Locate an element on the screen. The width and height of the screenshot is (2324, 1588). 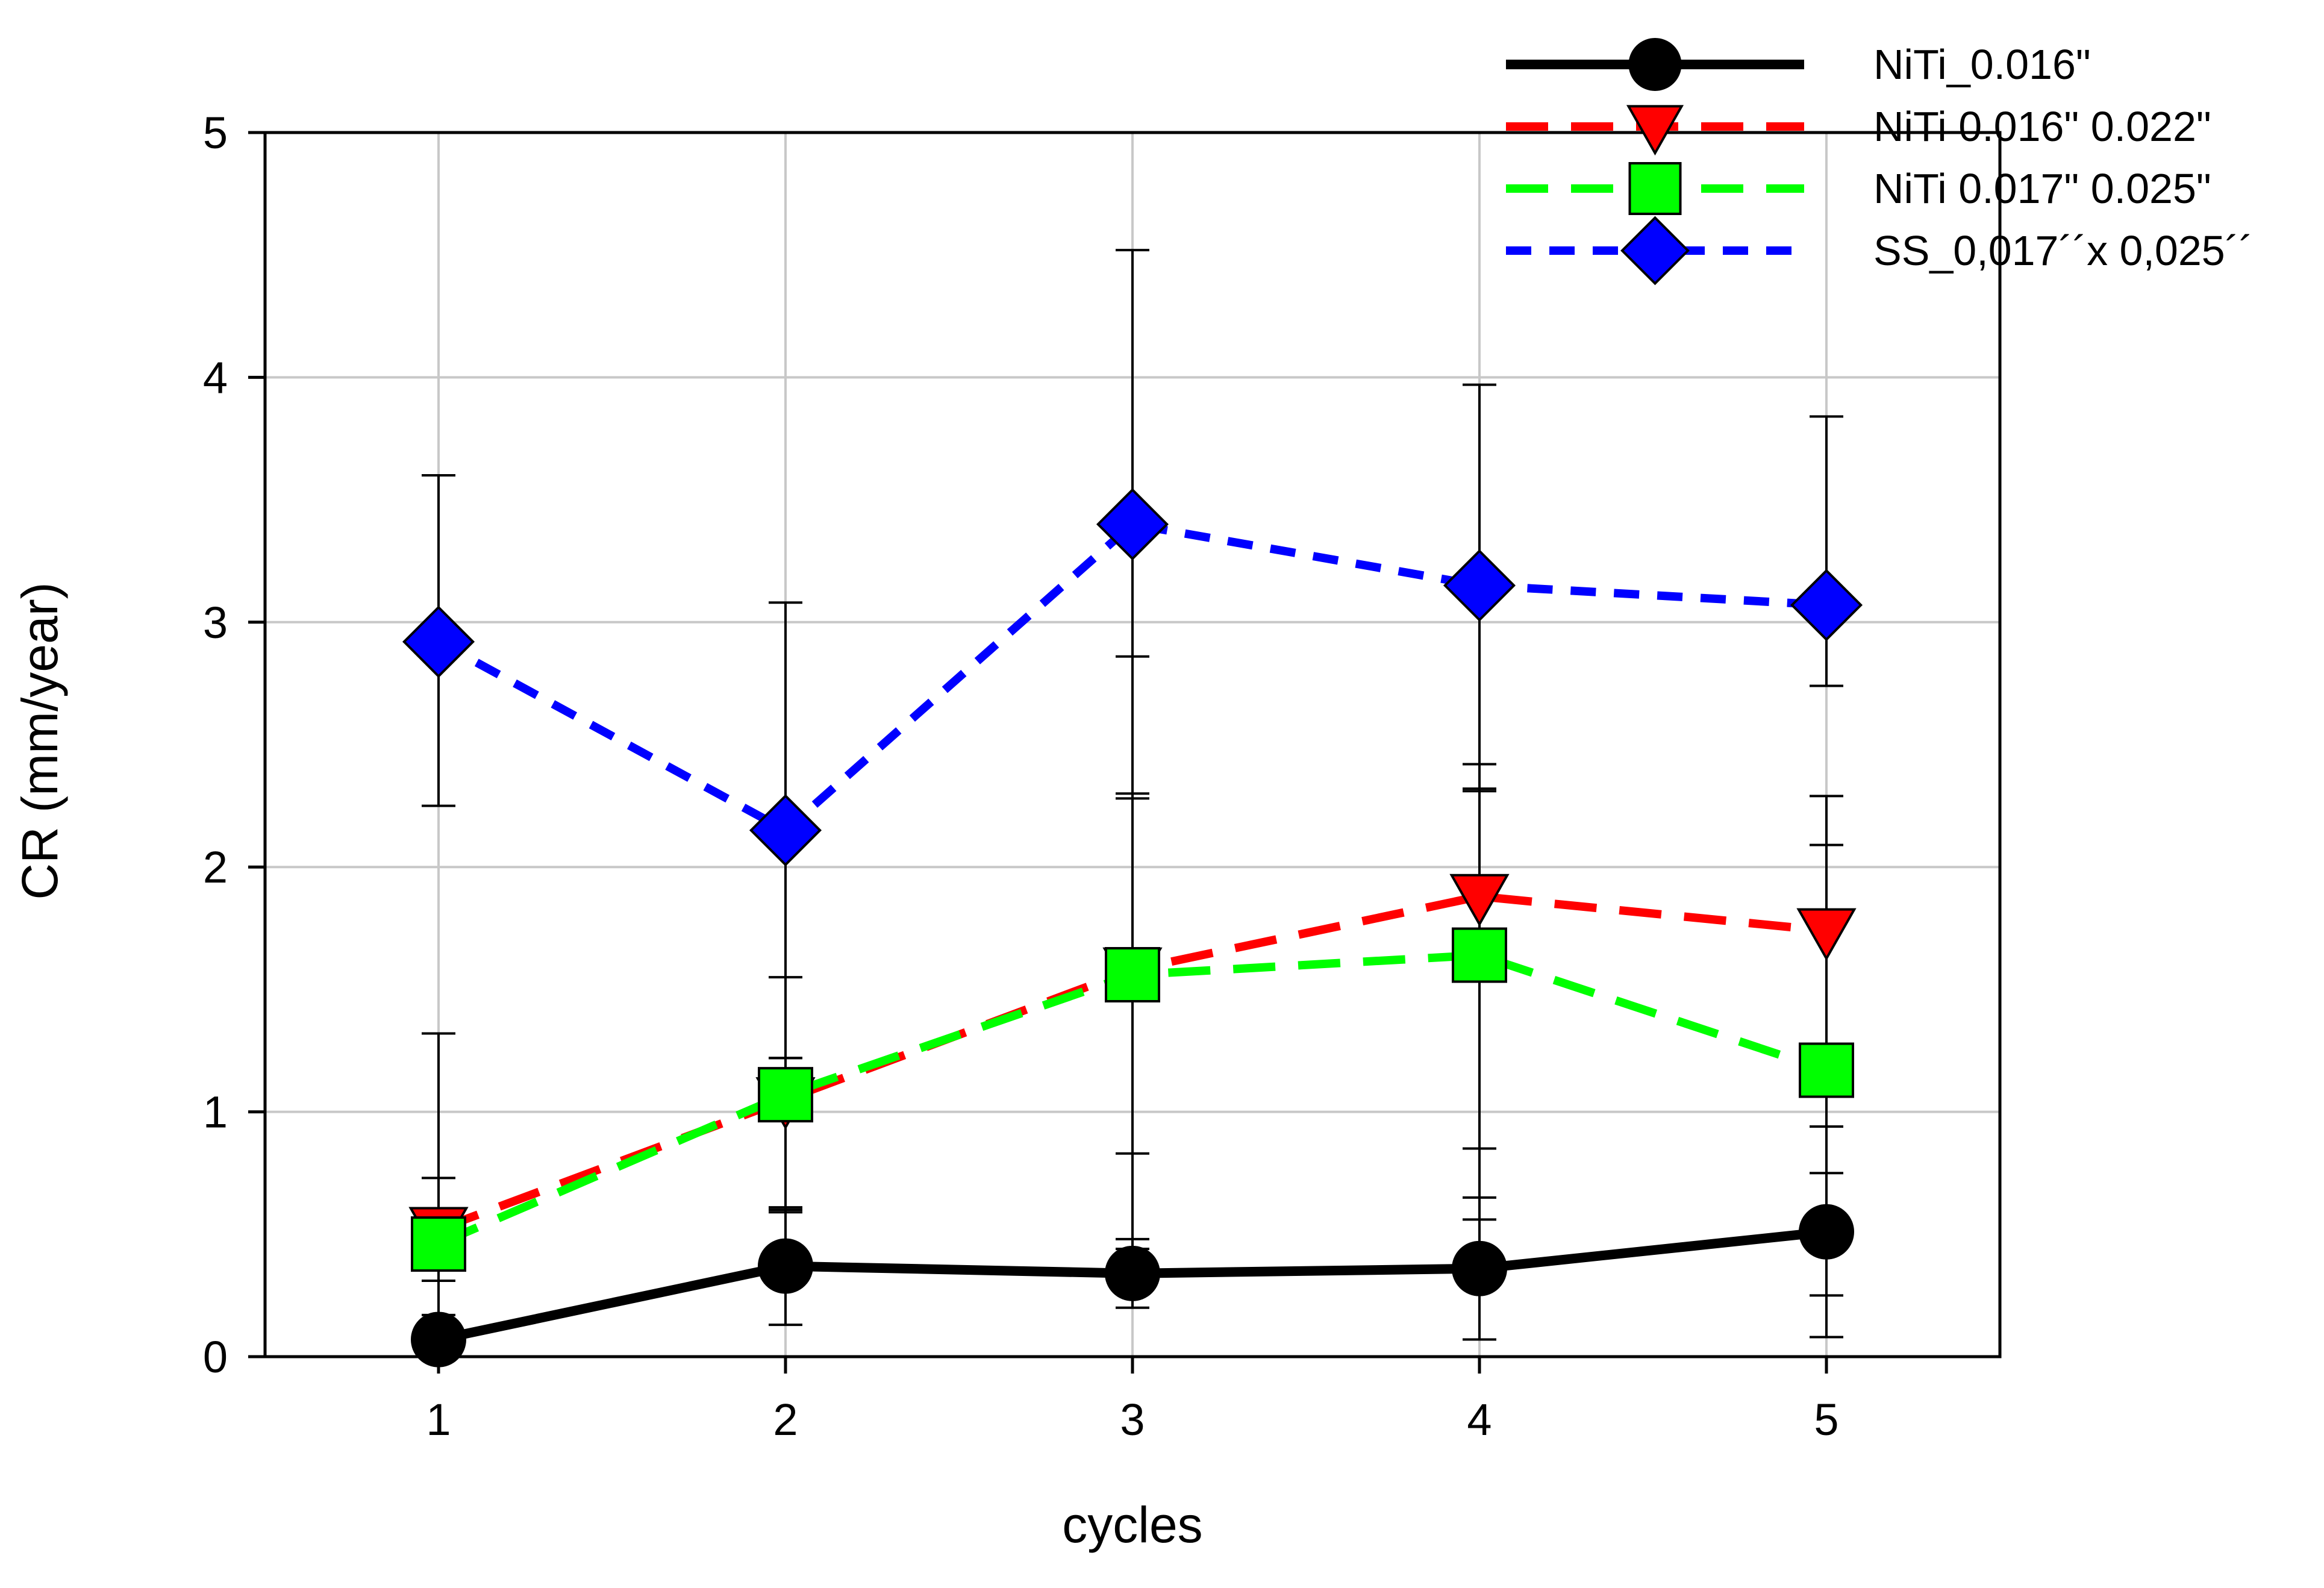
y-tick-label: 3 is located at coordinates (215, 623).